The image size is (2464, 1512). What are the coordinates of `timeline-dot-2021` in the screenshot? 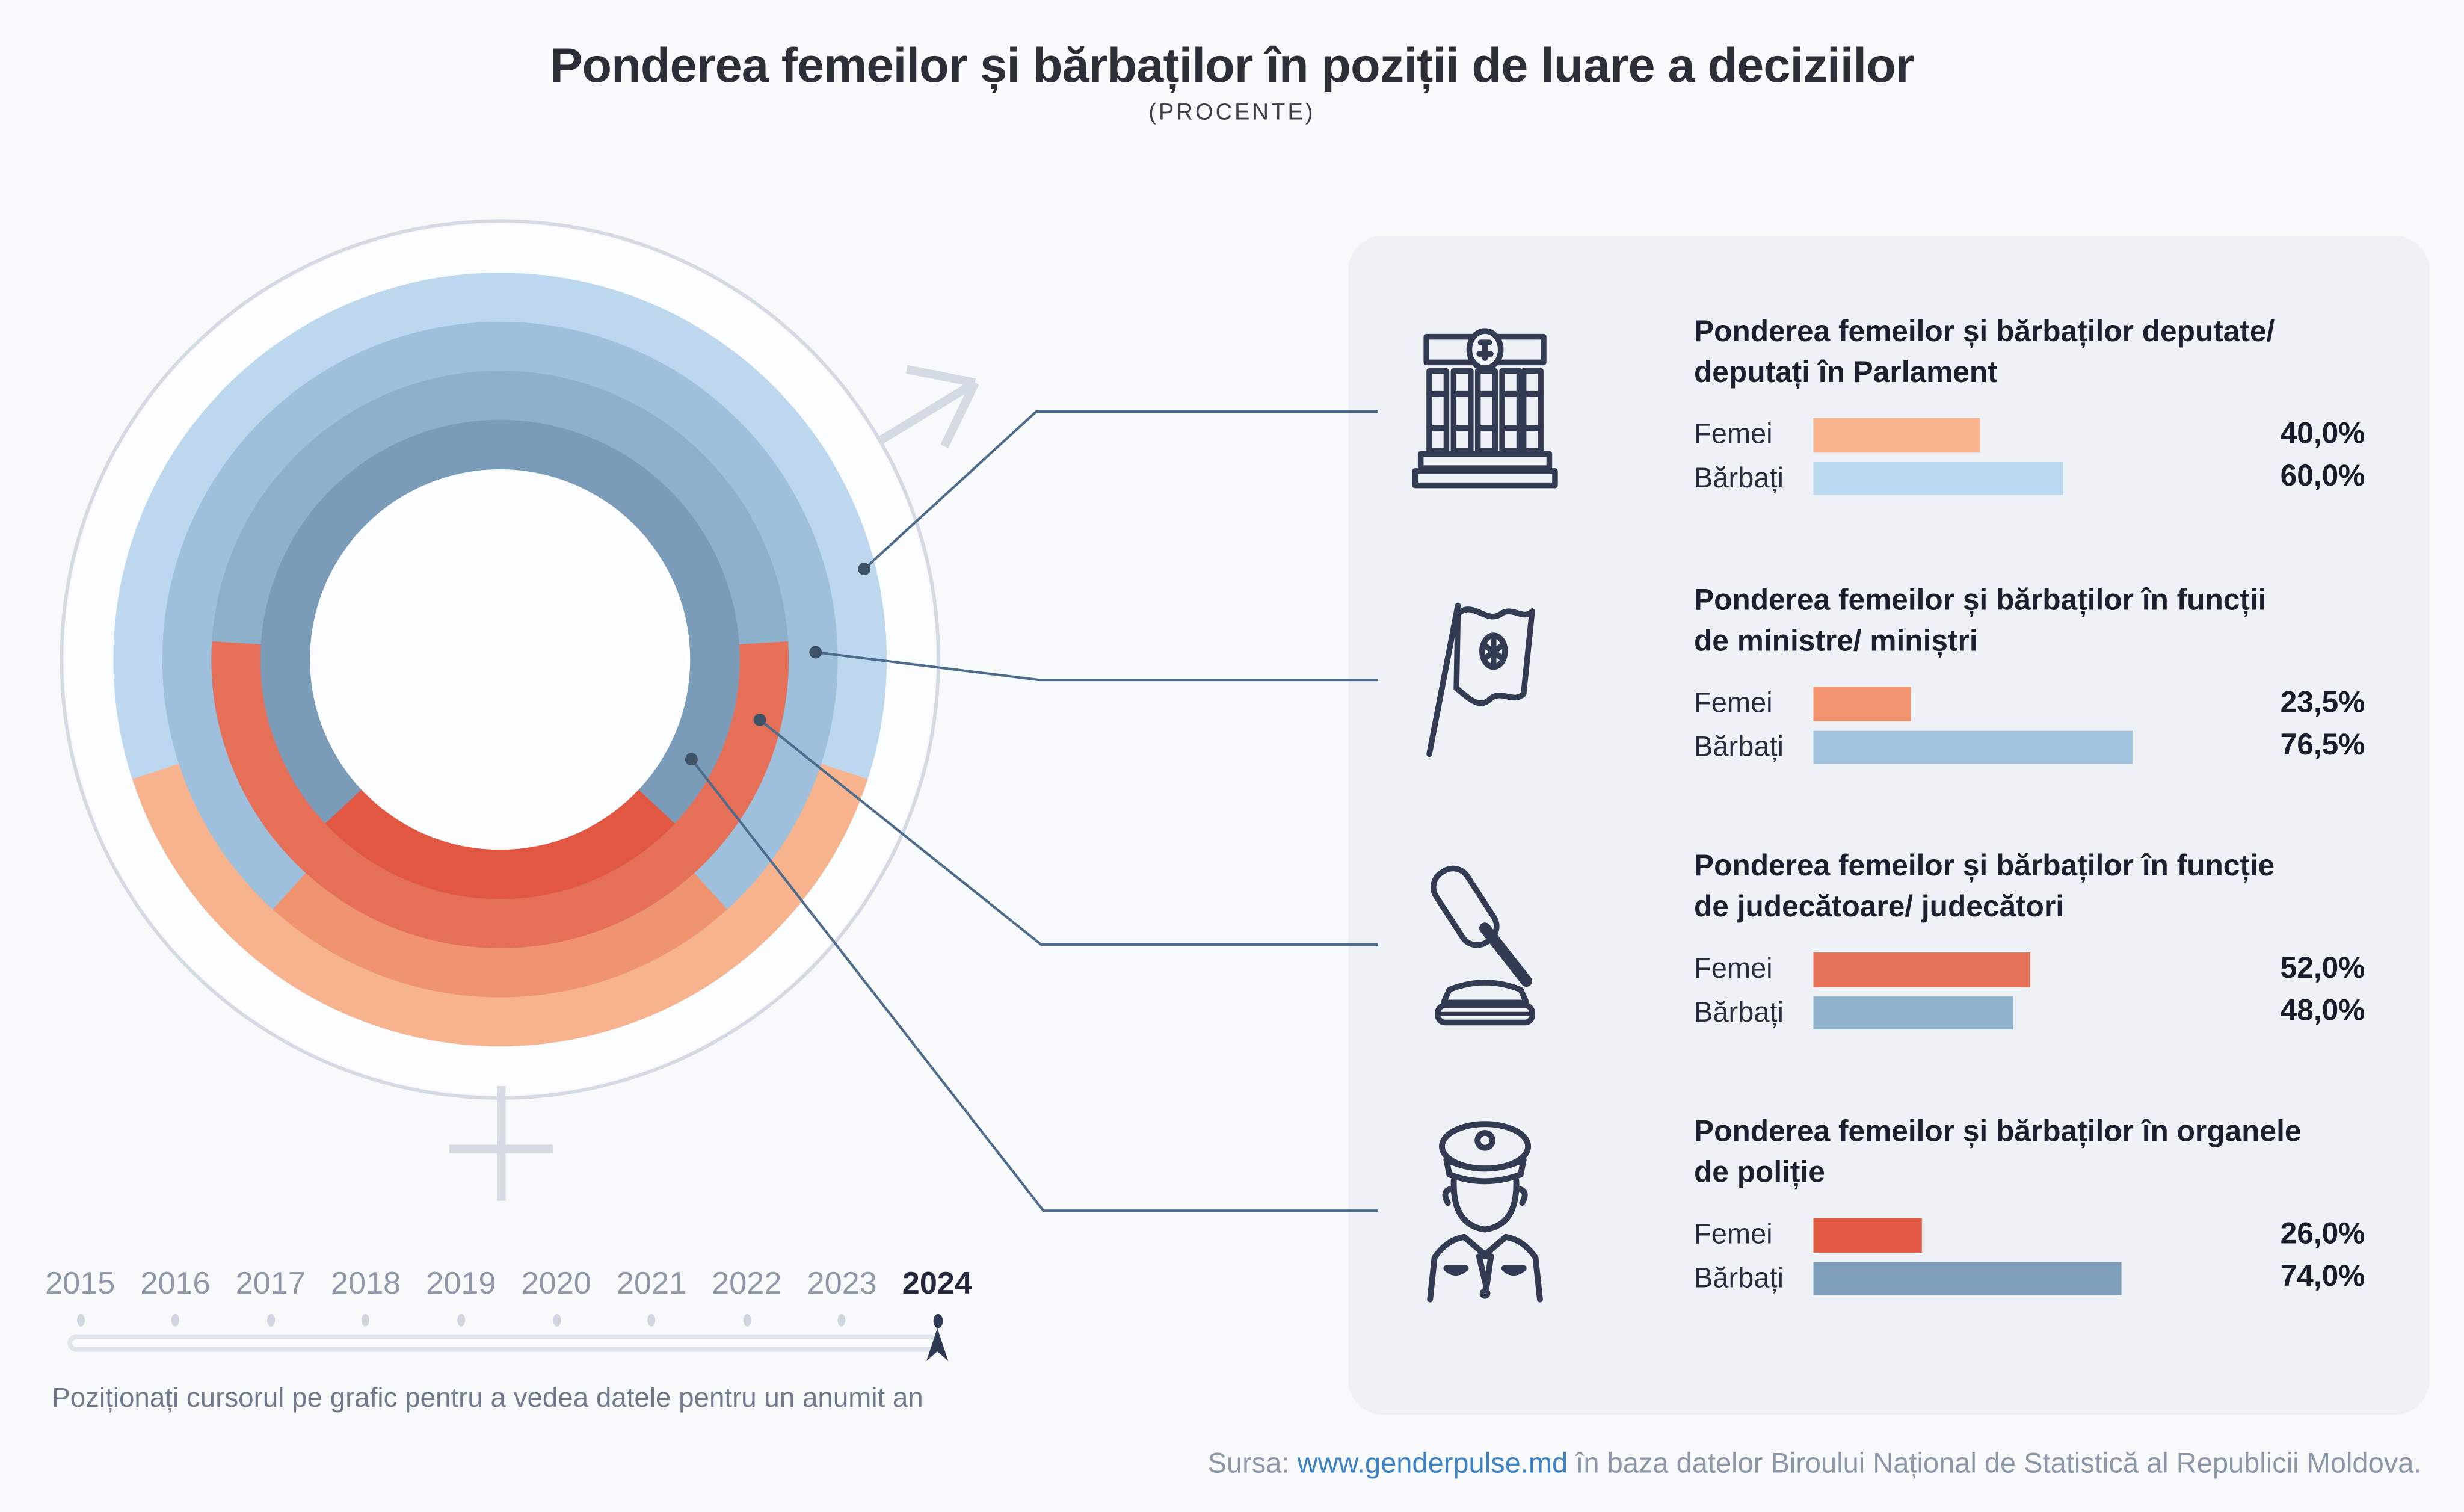 It's located at (652, 1320).